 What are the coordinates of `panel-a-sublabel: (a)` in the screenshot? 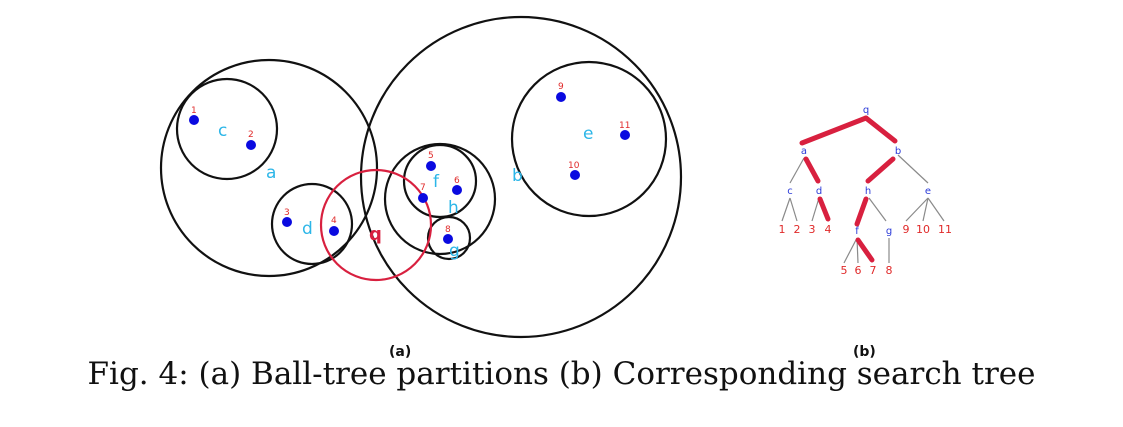 It's located at (400, 352).